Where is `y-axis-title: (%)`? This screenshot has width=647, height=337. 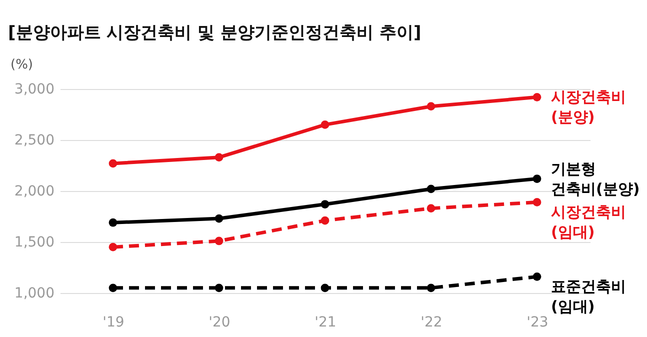 y-axis-title: (%) is located at coordinates (21, 65).